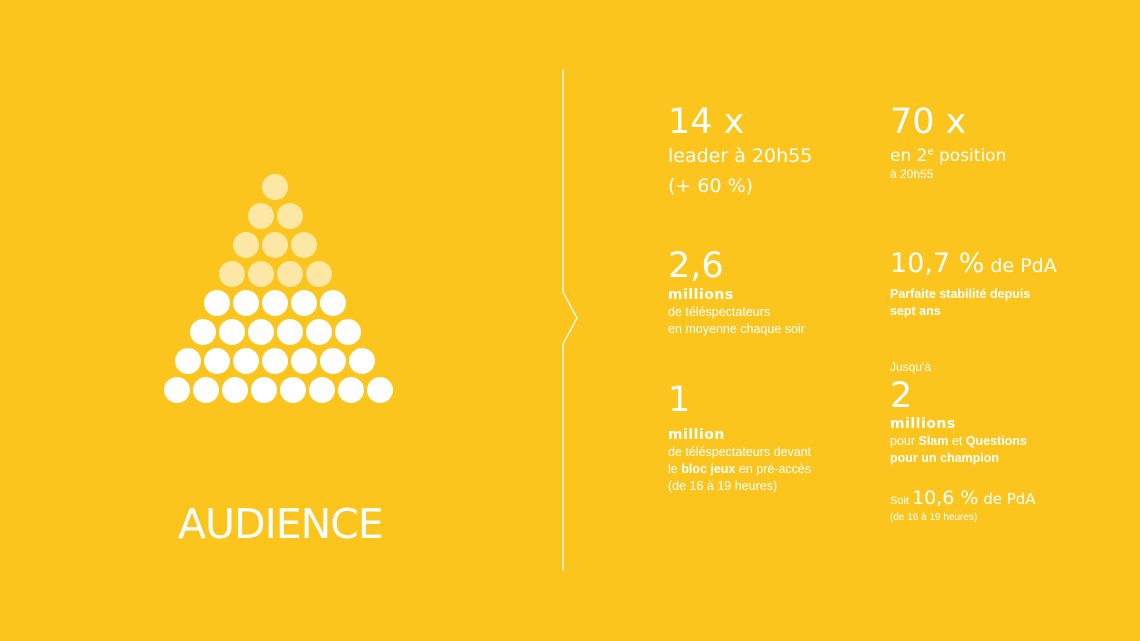 The image size is (1140, 641). I want to click on stat-desc-line2: pour un champion, so click(945, 458).